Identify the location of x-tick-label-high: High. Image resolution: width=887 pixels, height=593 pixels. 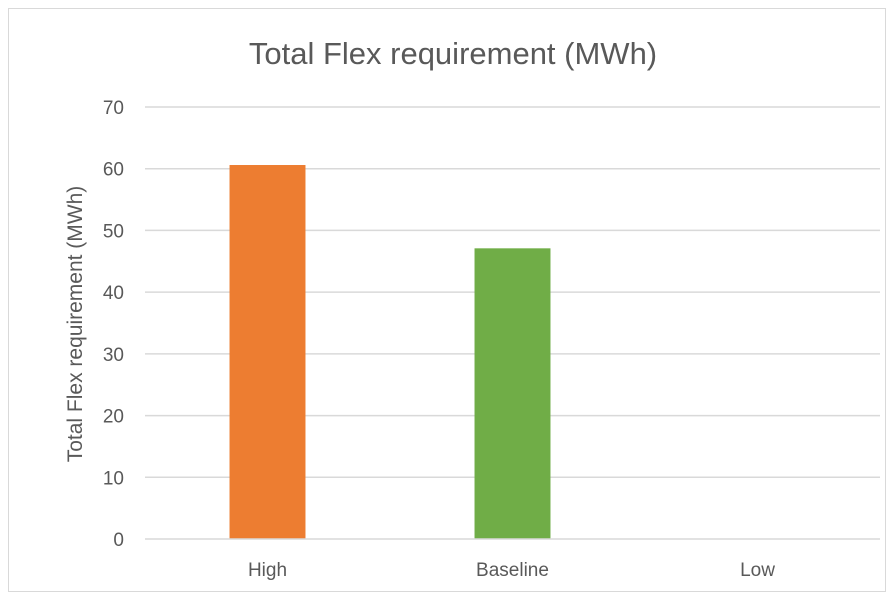
(267, 570).